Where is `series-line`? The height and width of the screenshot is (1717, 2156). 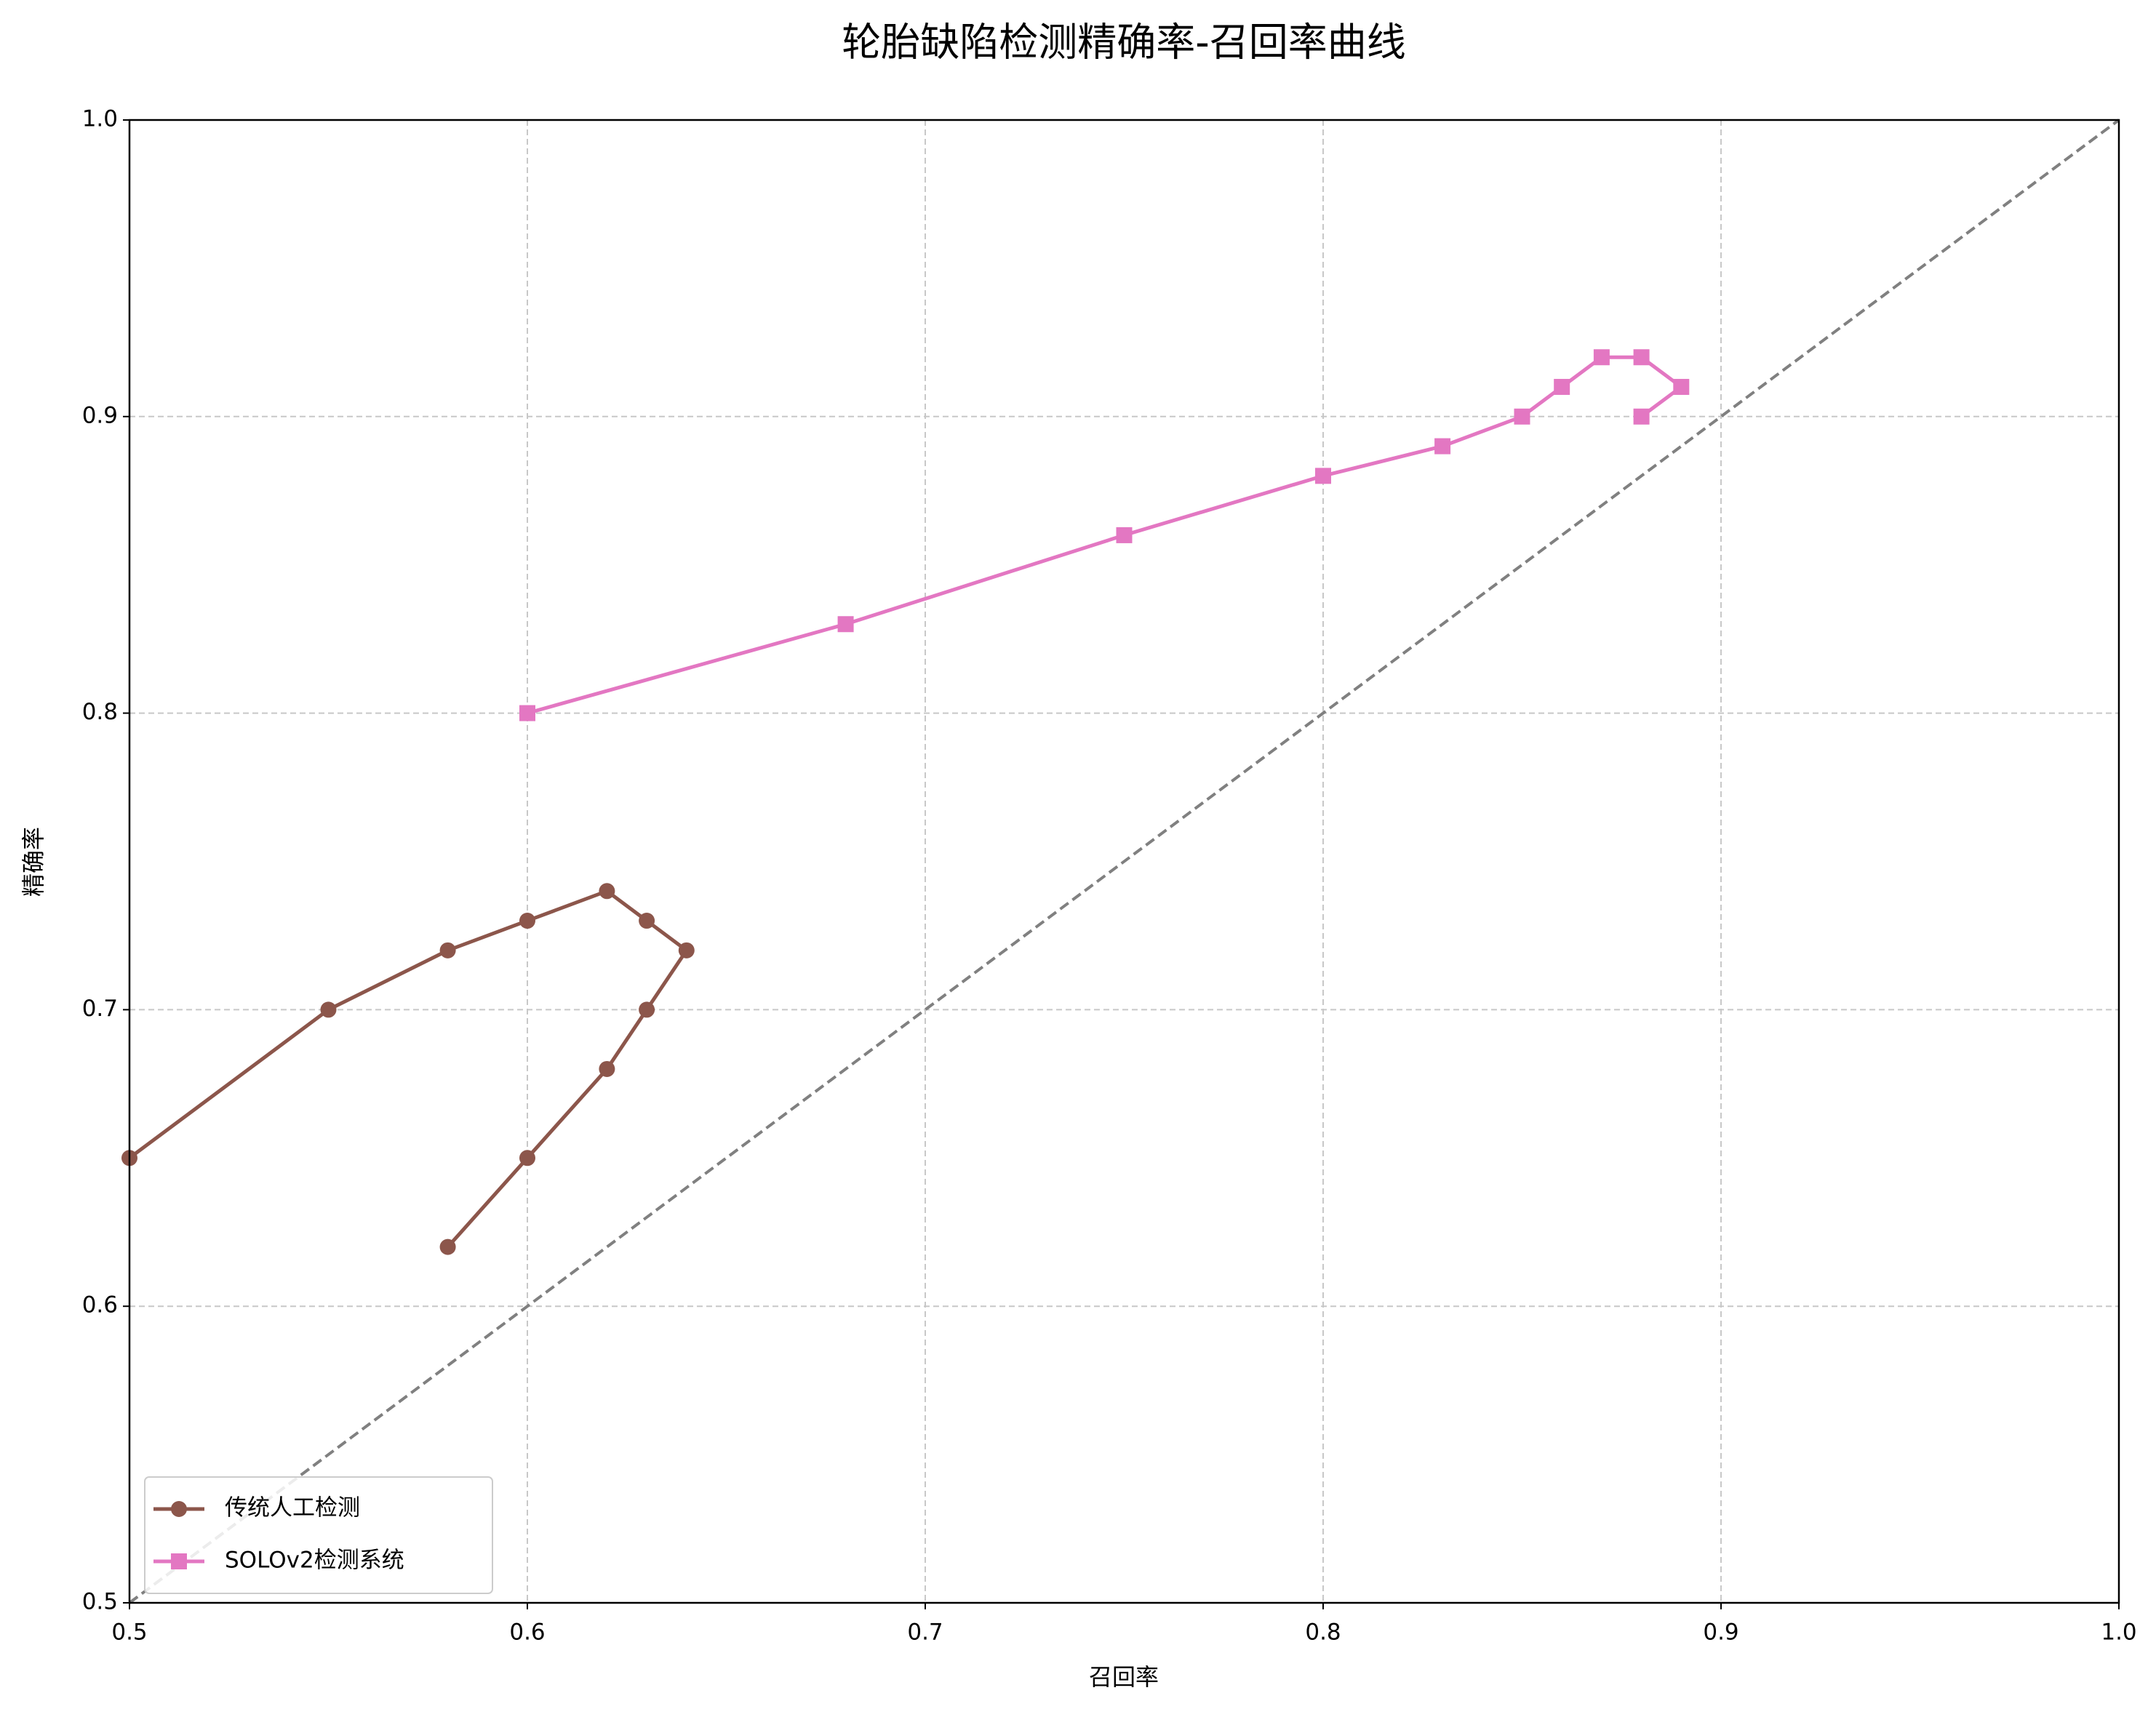 series-line is located at coordinates (1105, 535).